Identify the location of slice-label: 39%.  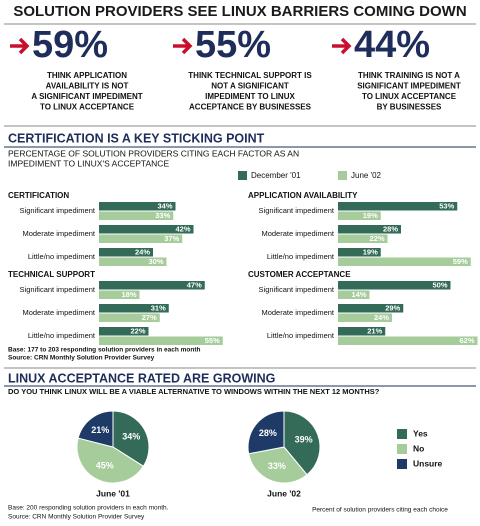
(304, 439).